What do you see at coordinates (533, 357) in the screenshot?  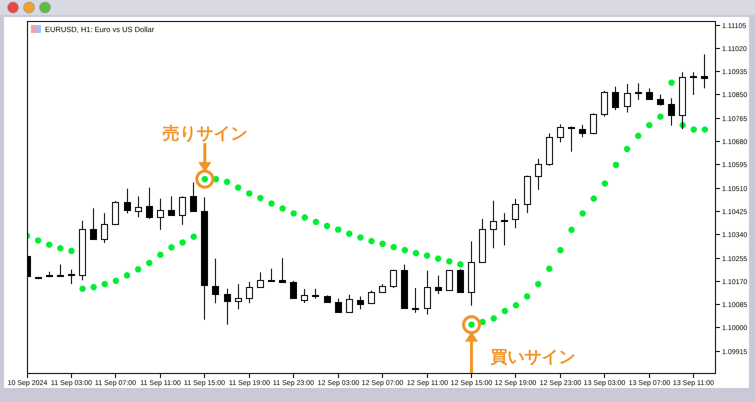 I see `annotation: 買いサイン` at bounding box center [533, 357].